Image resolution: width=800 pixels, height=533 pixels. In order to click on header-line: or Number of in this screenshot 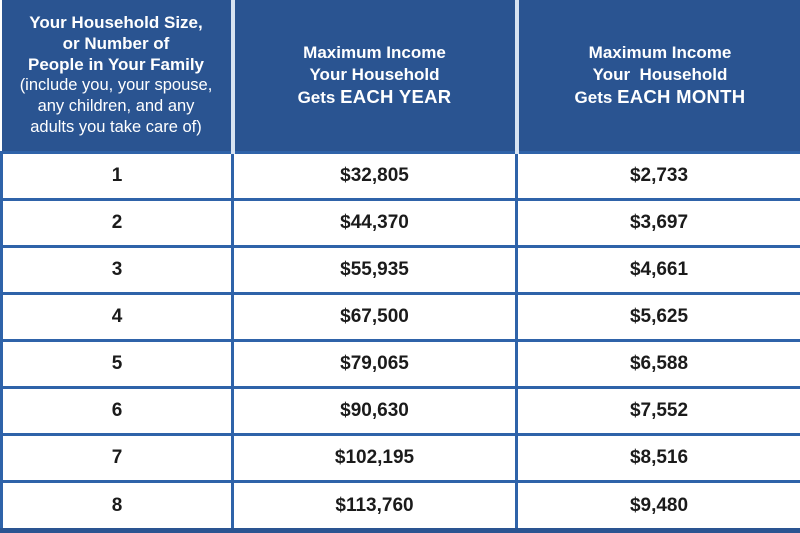, I will do `click(116, 44)`.